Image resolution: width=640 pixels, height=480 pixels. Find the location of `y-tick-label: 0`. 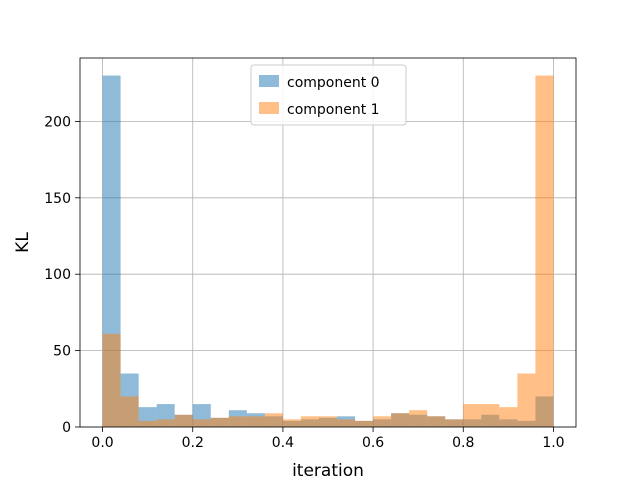

y-tick-label: 0 is located at coordinates (66, 428).